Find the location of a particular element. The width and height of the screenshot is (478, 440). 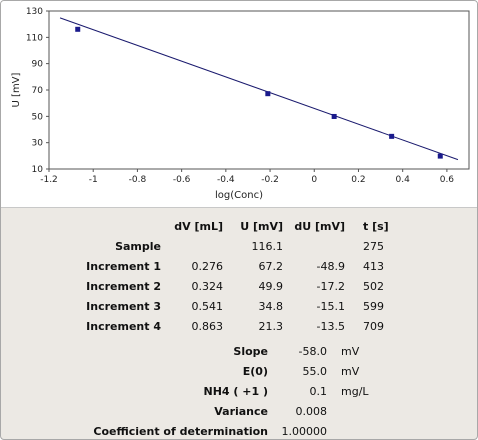

row-du: -17.2 is located at coordinates (330, 286).